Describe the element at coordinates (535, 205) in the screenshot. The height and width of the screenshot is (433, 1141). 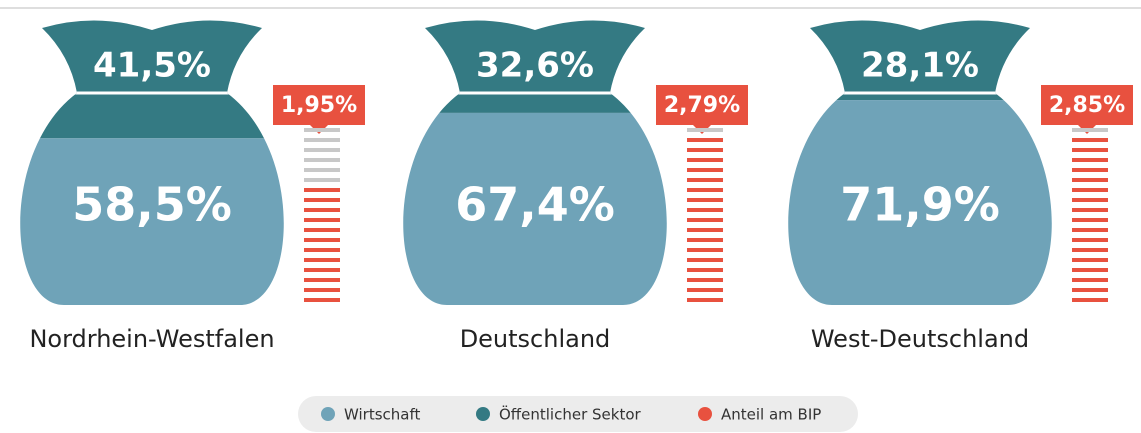
I see `bottom-value: 67,4%` at that location.